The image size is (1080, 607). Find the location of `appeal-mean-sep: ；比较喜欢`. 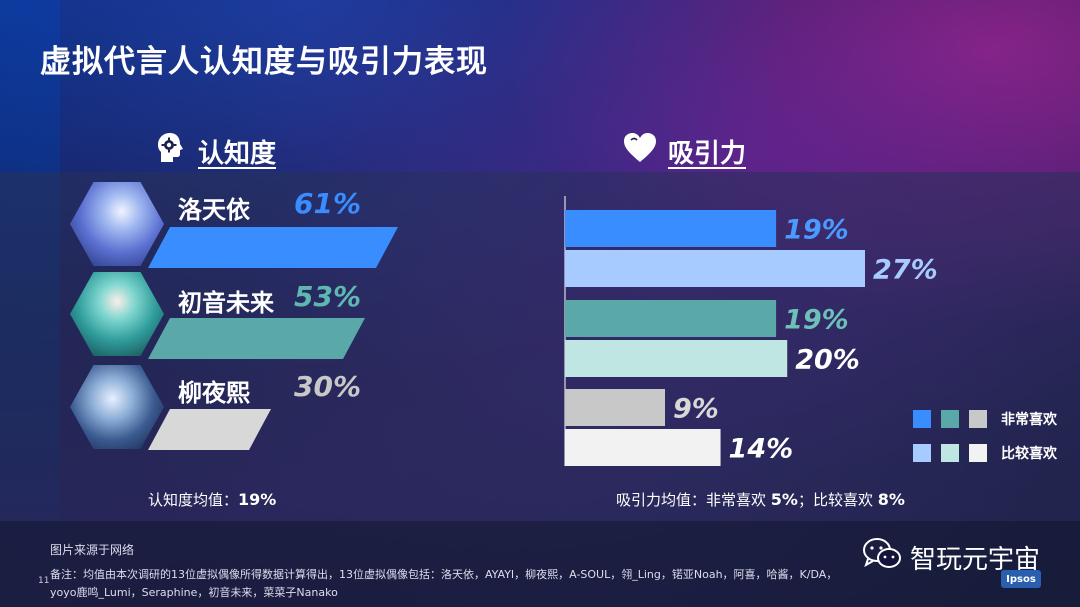

appeal-mean-sep: ；比较喜欢 is located at coordinates (837, 500).